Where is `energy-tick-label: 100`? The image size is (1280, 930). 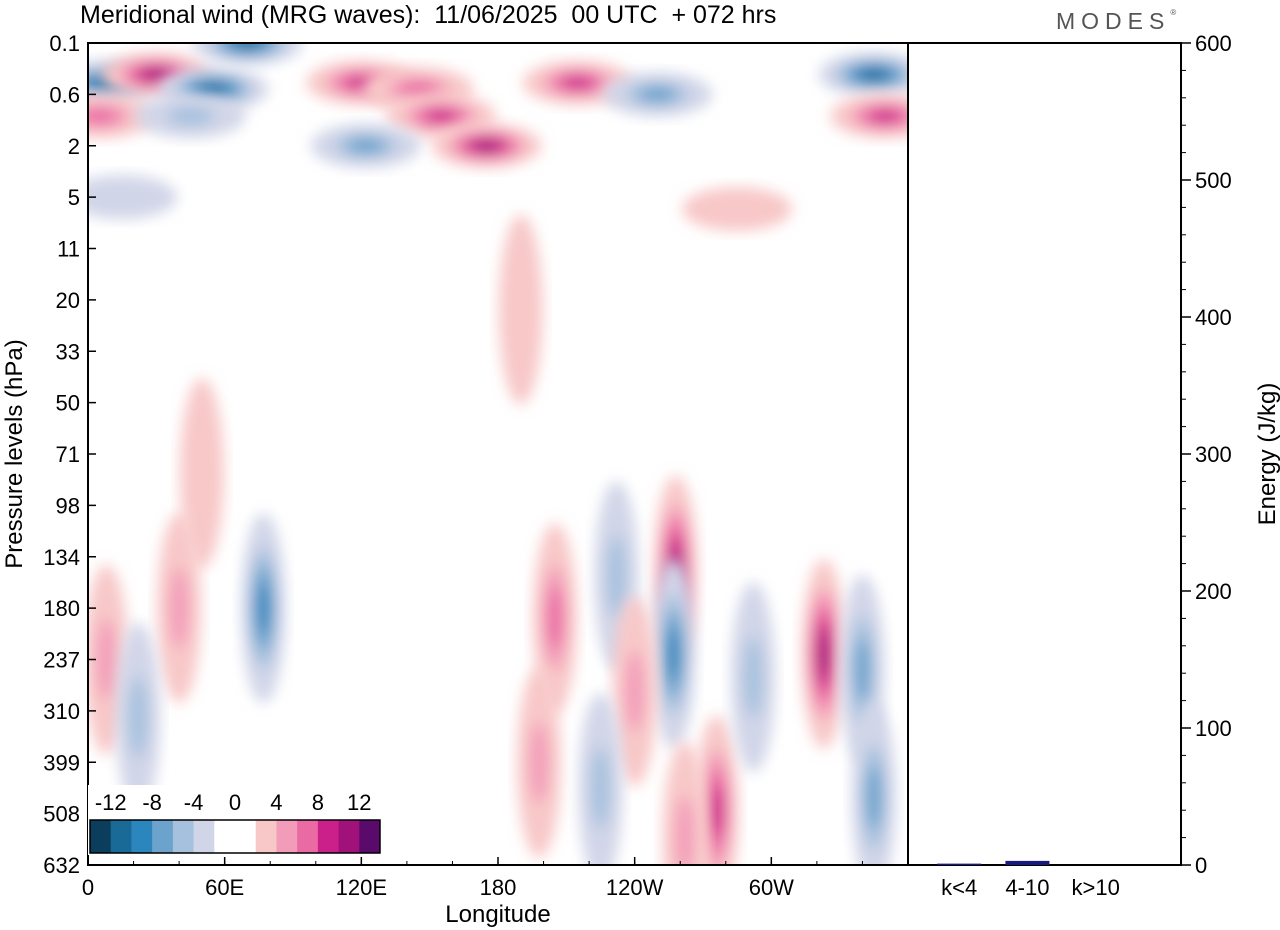
energy-tick-label: 100 is located at coordinates (1213, 728).